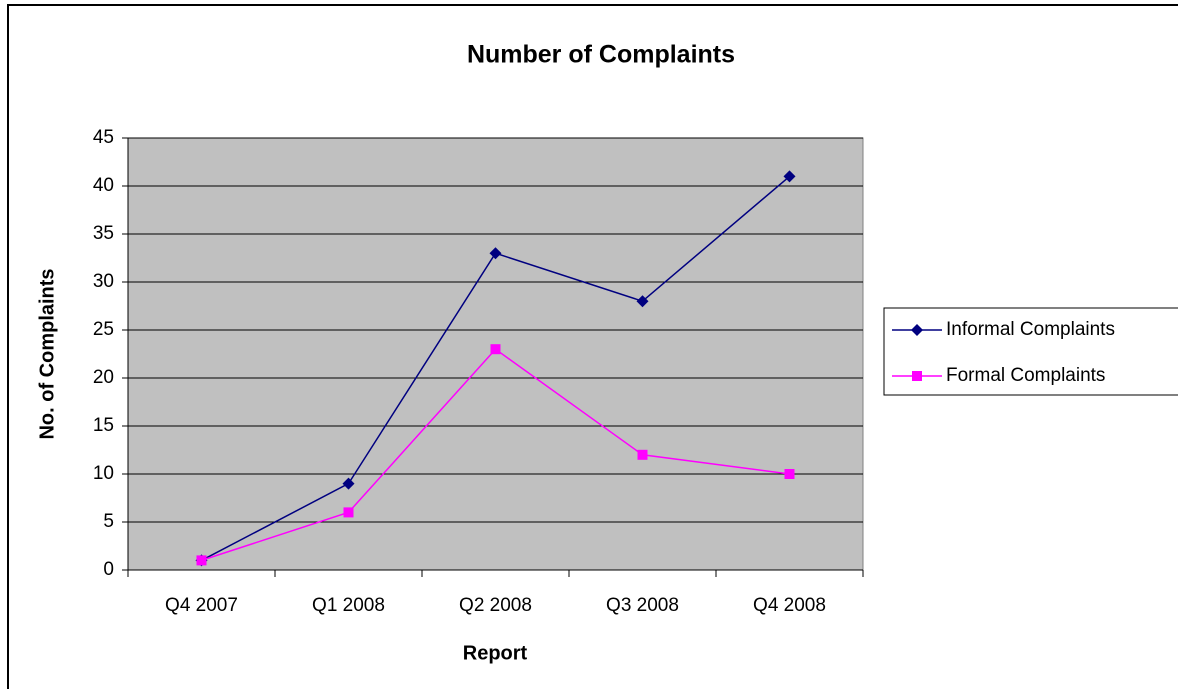 The height and width of the screenshot is (689, 1178). I want to click on y-tick-label: 30, so click(103, 281).